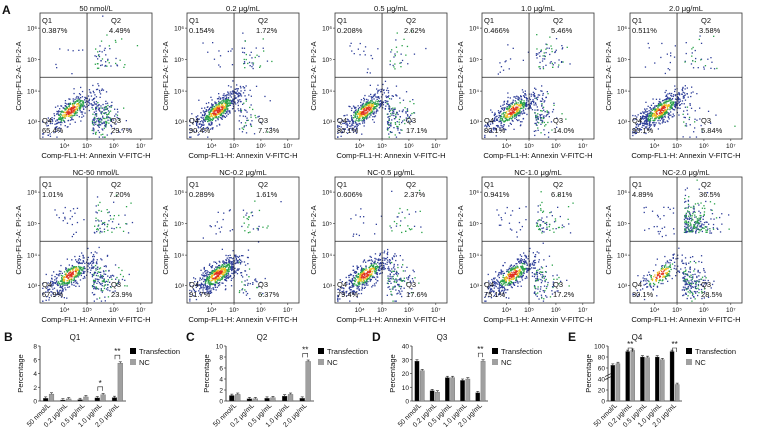 This screenshot has width=758, height=440. What do you see at coordinates (390, 172) in the screenshot?
I see `flow-panel-title: NC-0.5 μg/mL` at bounding box center [390, 172].